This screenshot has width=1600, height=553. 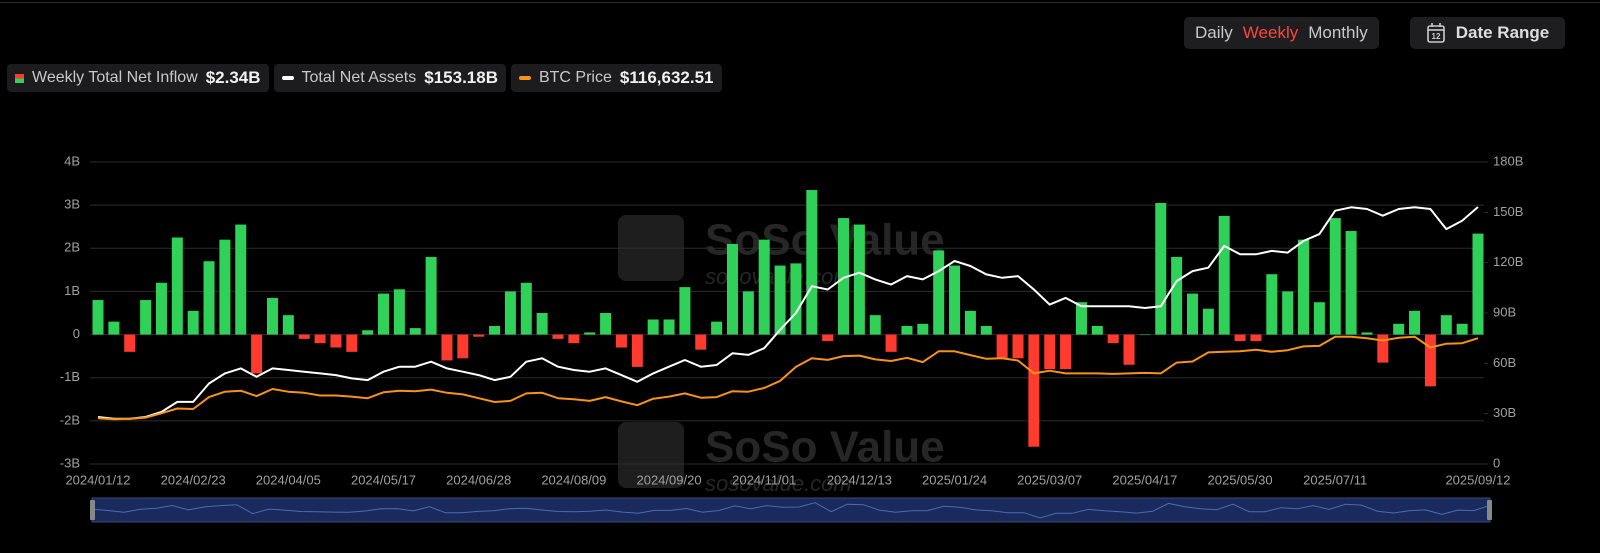 What do you see at coordinates (97, 479) in the screenshot?
I see `x-tick-label: 2024/01/12` at bounding box center [97, 479].